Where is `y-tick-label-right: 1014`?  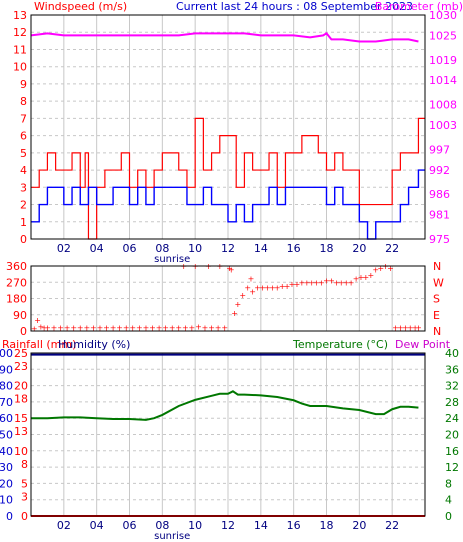 y-tick-label-right: 1014 is located at coordinates (443, 80).